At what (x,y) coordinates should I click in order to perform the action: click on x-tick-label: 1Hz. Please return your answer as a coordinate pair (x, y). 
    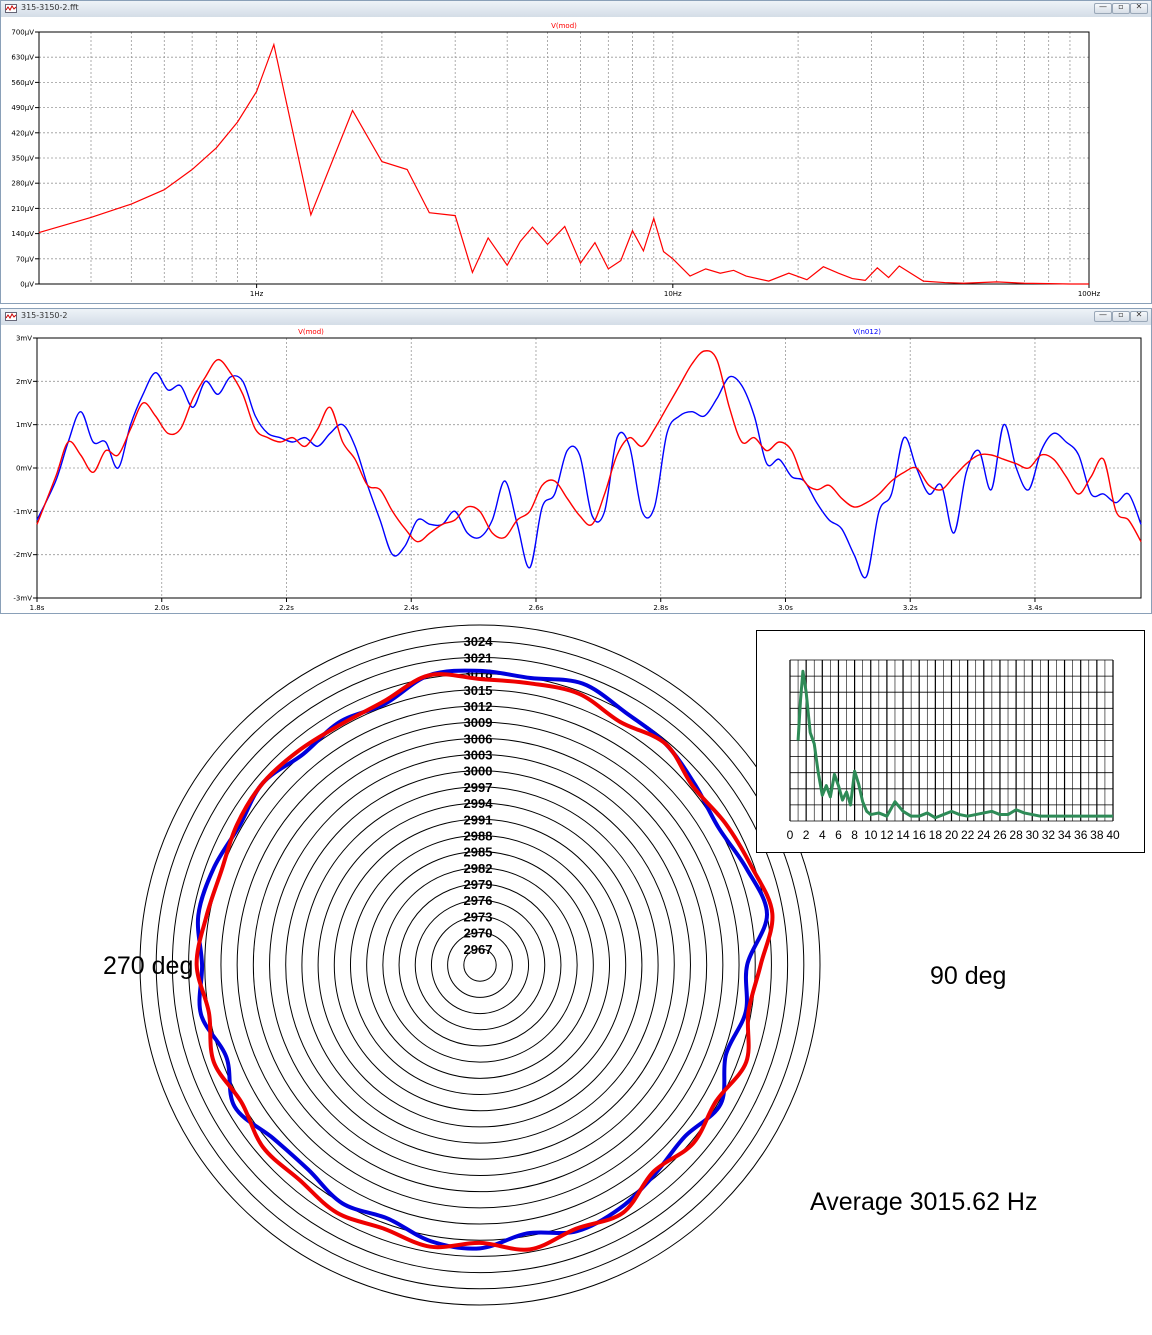
    Looking at the image, I should click on (257, 294).